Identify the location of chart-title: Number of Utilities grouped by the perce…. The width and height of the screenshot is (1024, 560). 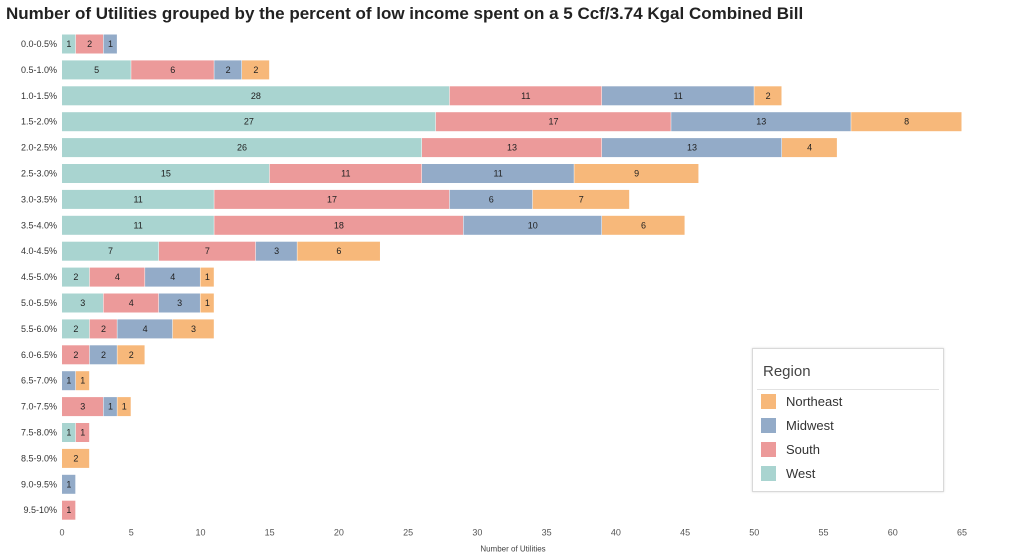
(405, 13).